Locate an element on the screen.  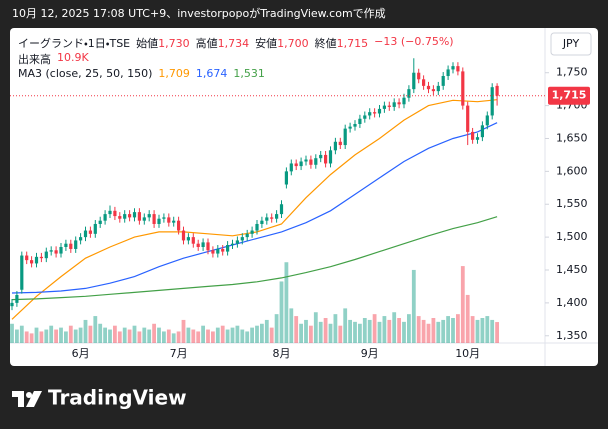
ohlc-value: 1,715 is located at coordinates (352, 43).